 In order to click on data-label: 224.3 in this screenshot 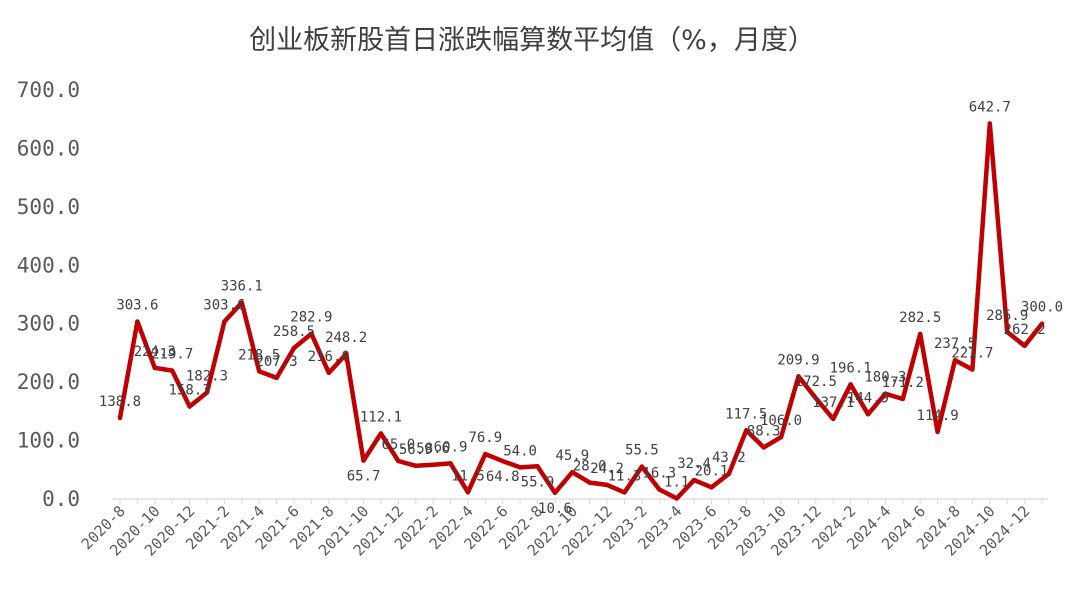, I will do `click(155, 352)`.